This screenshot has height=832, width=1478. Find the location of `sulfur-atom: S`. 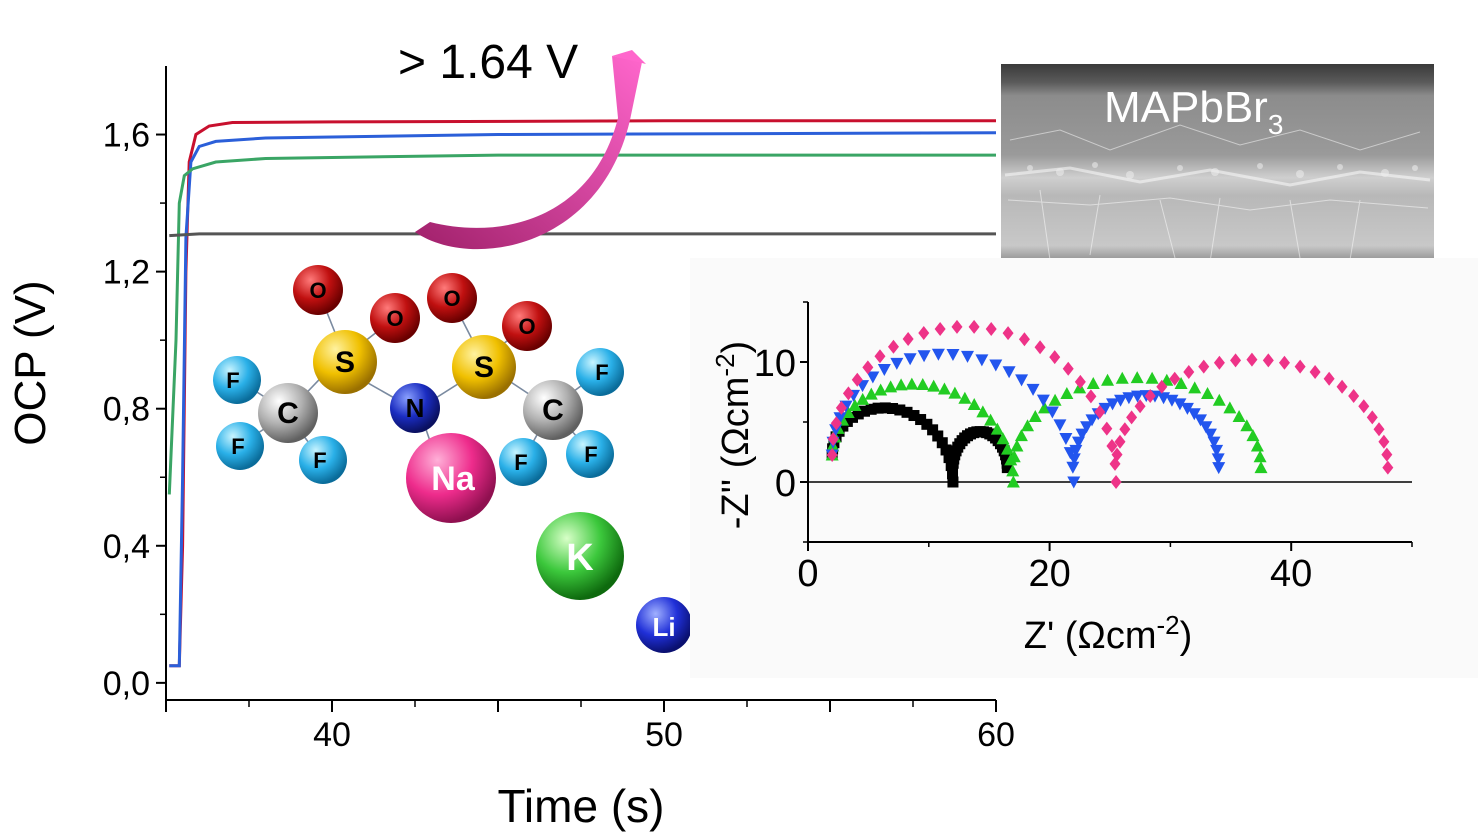

sulfur-atom: S is located at coordinates (484, 367).